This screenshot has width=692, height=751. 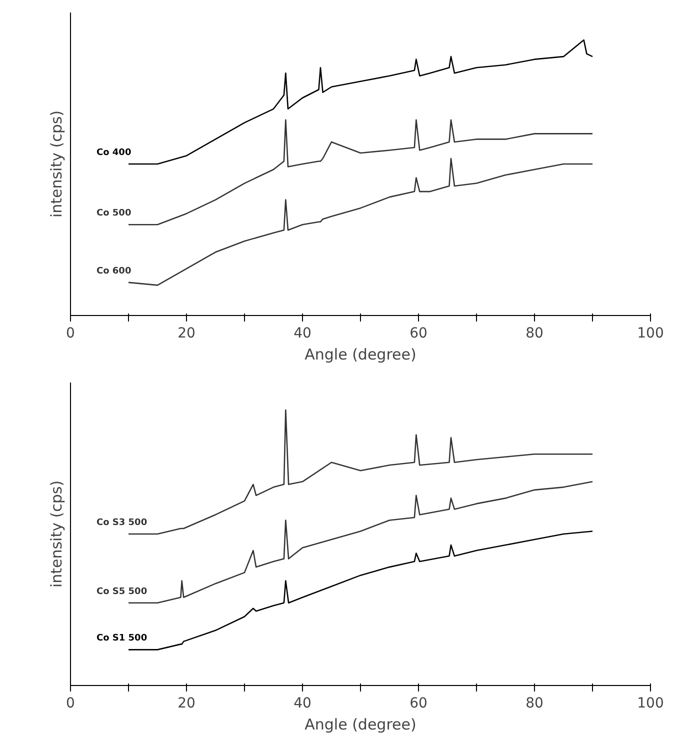 What do you see at coordinates (114, 271) in the screenshot?
I see `series-label: Co 600` at bounding box center [114, 271].